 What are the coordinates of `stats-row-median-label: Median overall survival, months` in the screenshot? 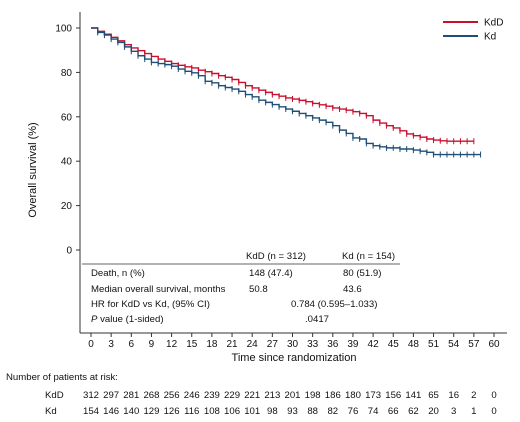 It's located at (158, 289).